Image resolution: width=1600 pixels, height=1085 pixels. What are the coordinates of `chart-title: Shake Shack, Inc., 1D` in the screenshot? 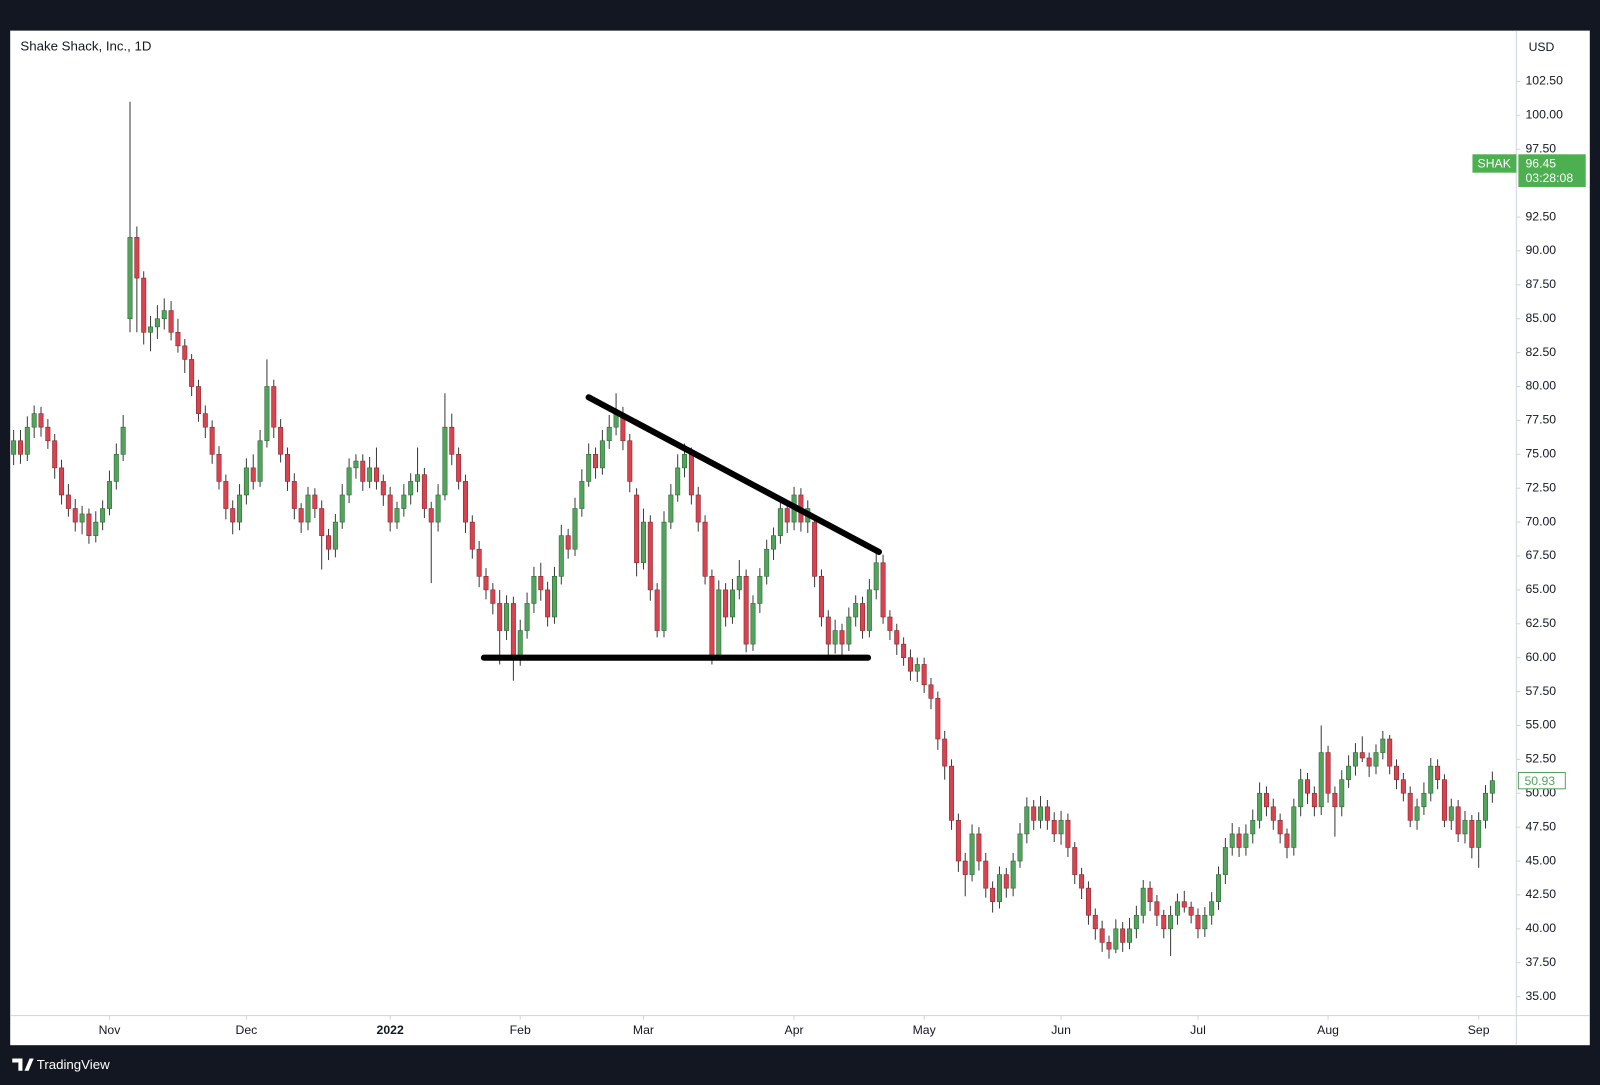 It's located at (85, 45).